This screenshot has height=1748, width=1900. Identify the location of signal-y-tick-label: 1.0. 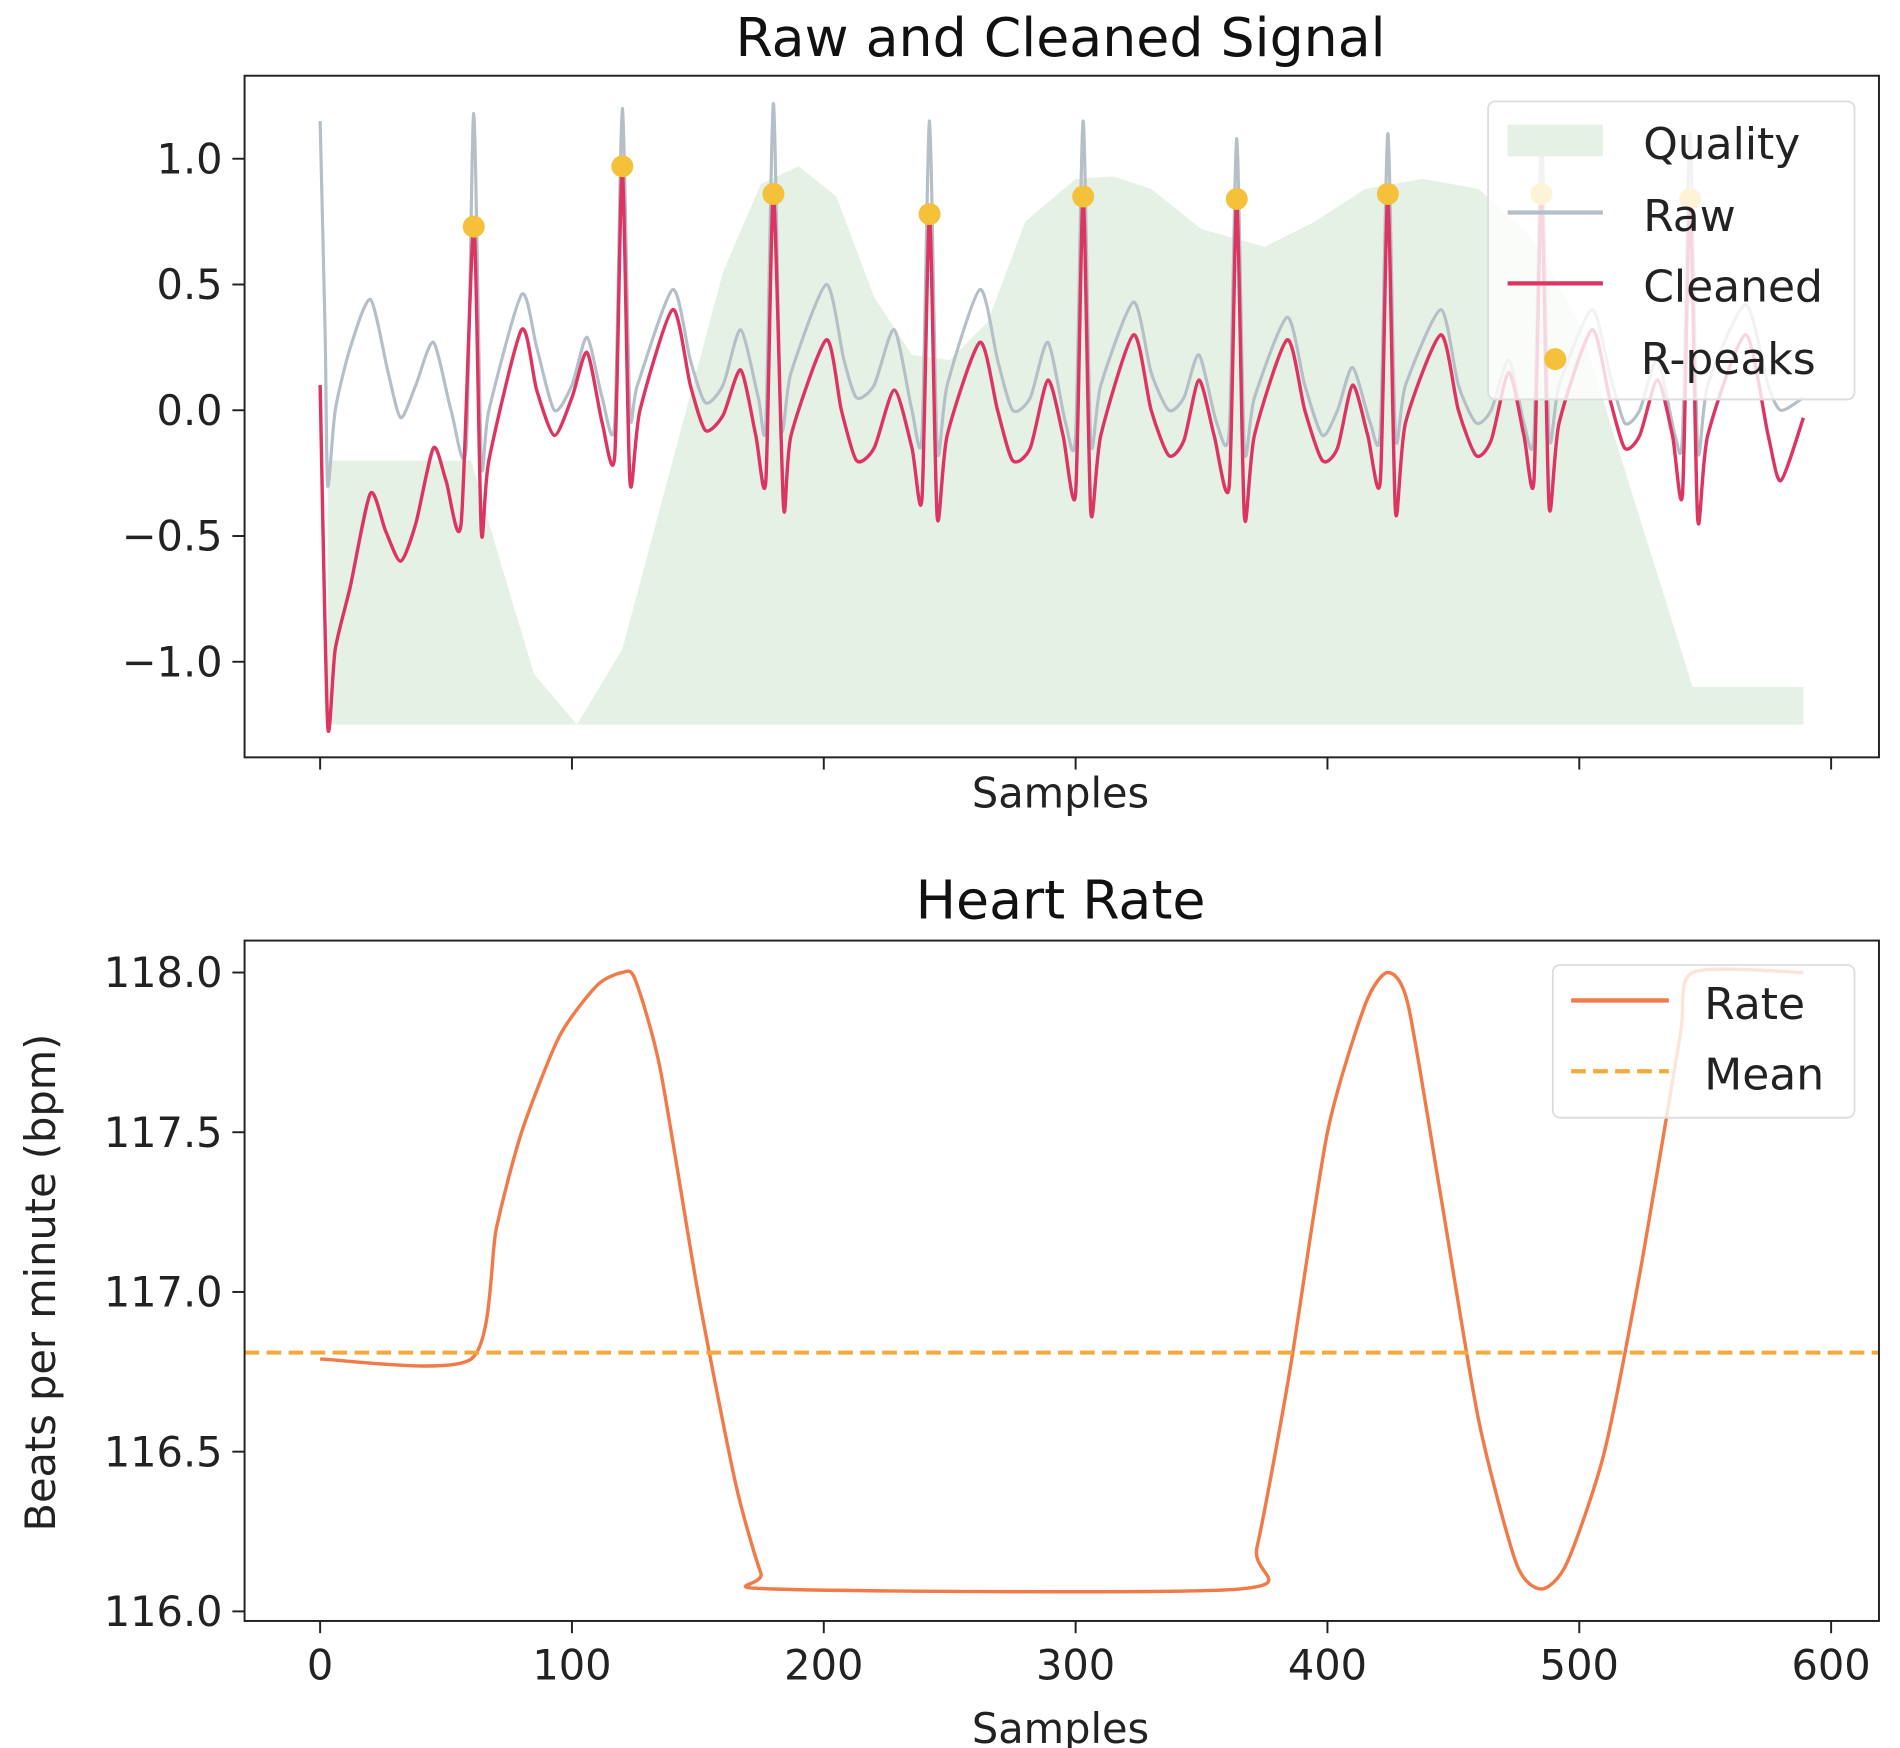
(190, 158).